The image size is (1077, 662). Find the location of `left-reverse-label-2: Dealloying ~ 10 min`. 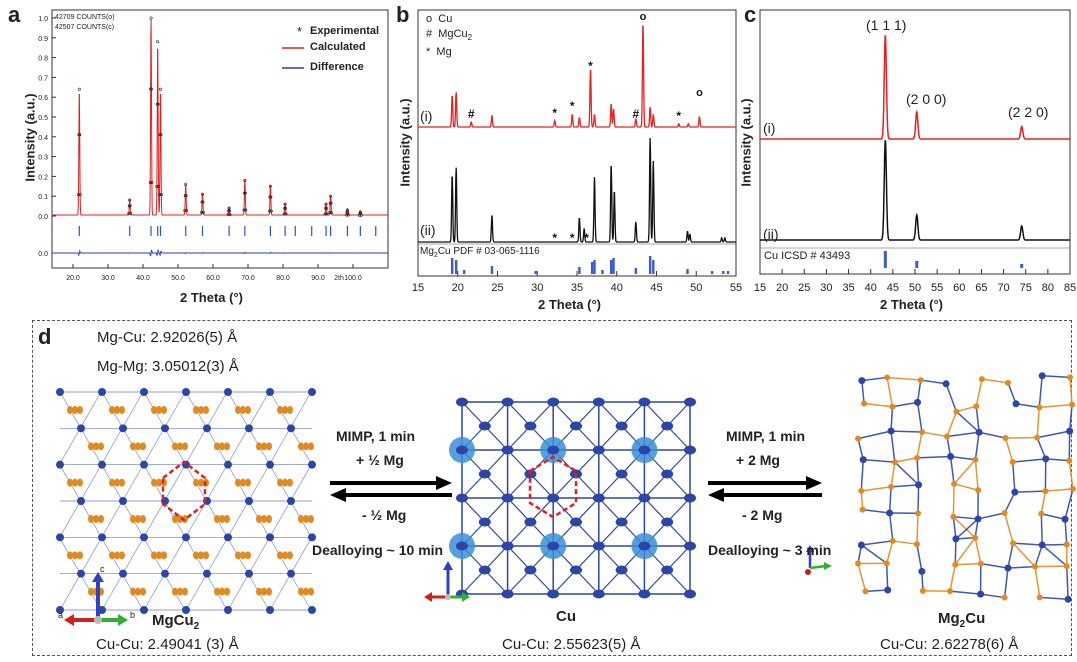

left-reverse-label-2: Dealloying ~ 10 min is located at coordinates (378, 550).